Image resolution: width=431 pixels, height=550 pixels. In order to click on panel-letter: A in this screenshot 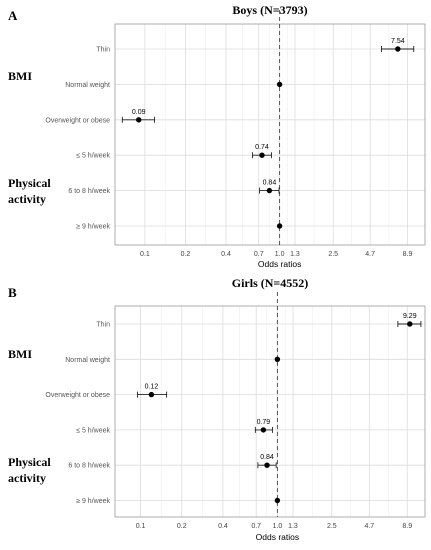, I will do `click(13, 15)`.